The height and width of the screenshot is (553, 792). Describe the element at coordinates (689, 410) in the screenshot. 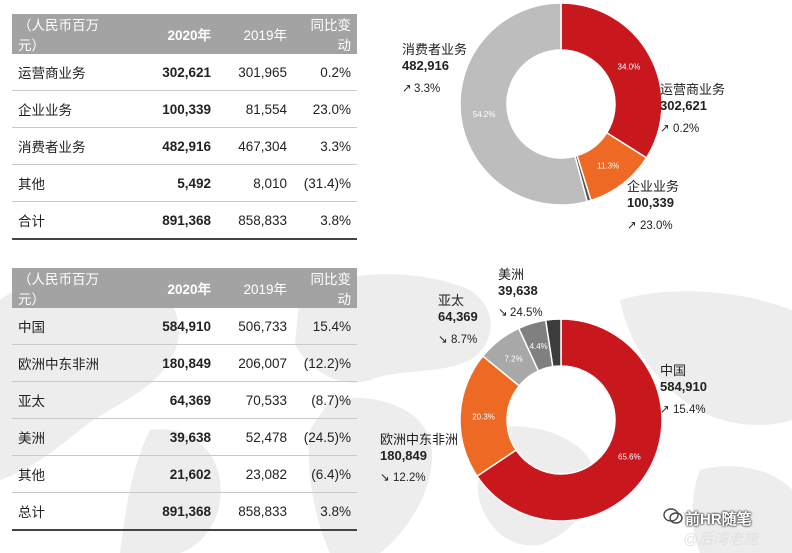

I see `callout-change: 15.4%` at that location.